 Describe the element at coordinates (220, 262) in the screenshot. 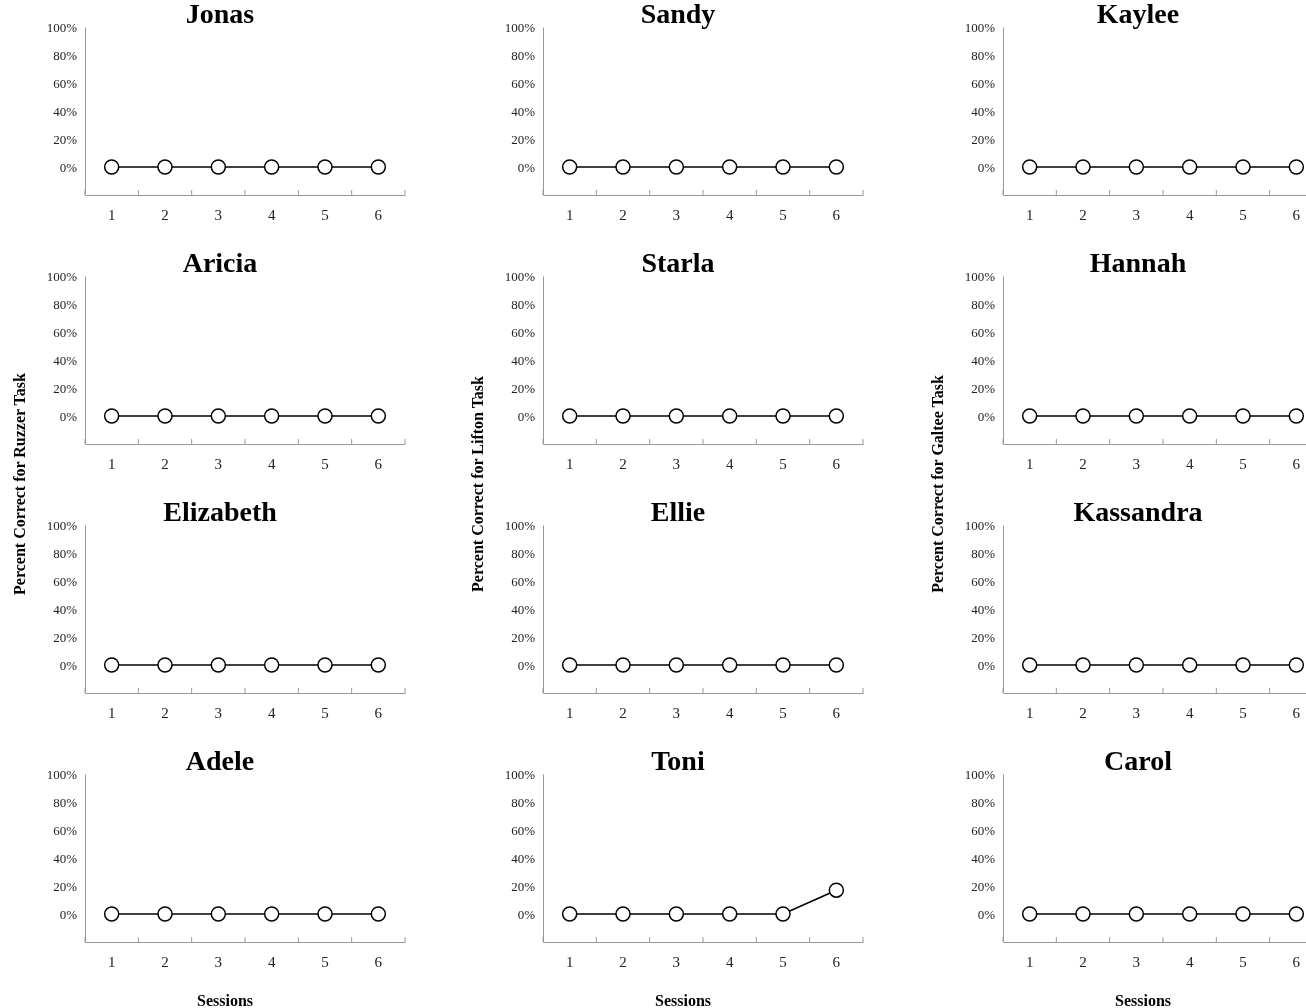

I see `chart-title: Aricia` at that location.